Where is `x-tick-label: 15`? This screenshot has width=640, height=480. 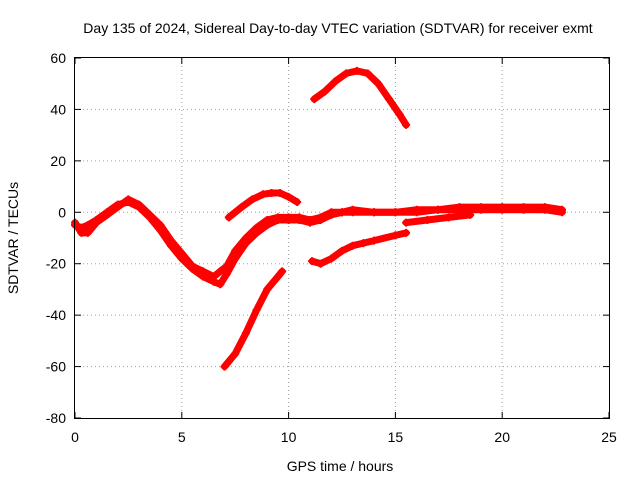
x-tick-label: 15 is located at coordinates (396, 437).